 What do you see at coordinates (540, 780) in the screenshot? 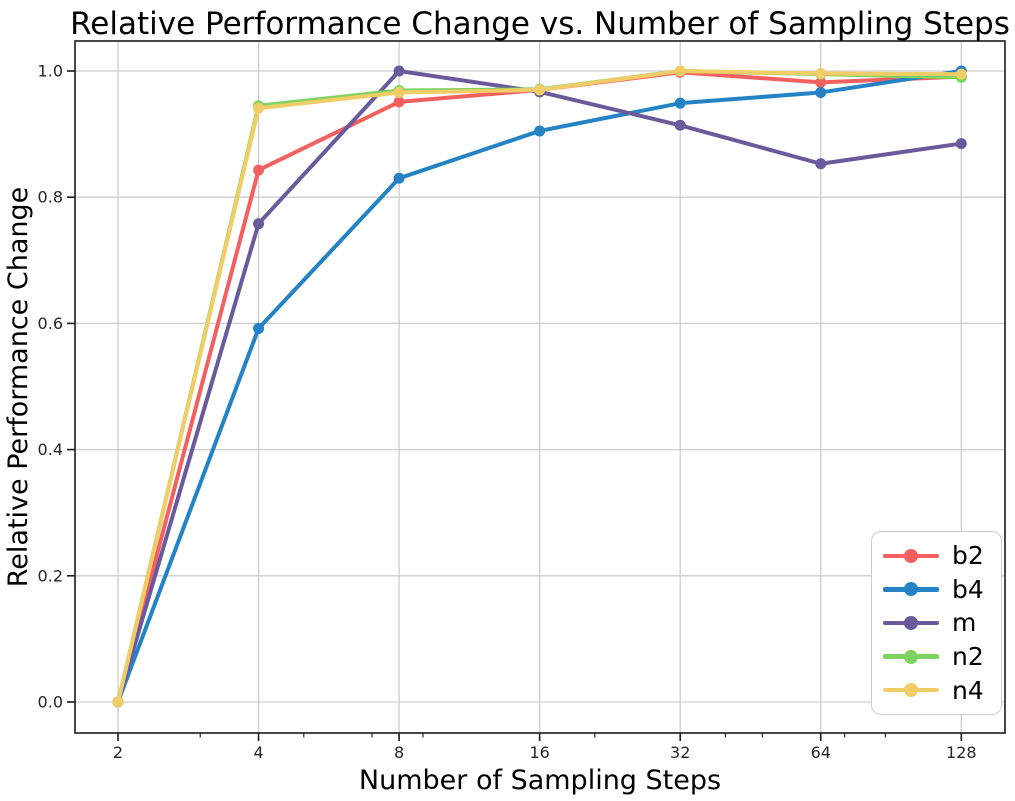
I see `x-axis-label: Number of Sampling Steps` at bounding box center [540, 780].